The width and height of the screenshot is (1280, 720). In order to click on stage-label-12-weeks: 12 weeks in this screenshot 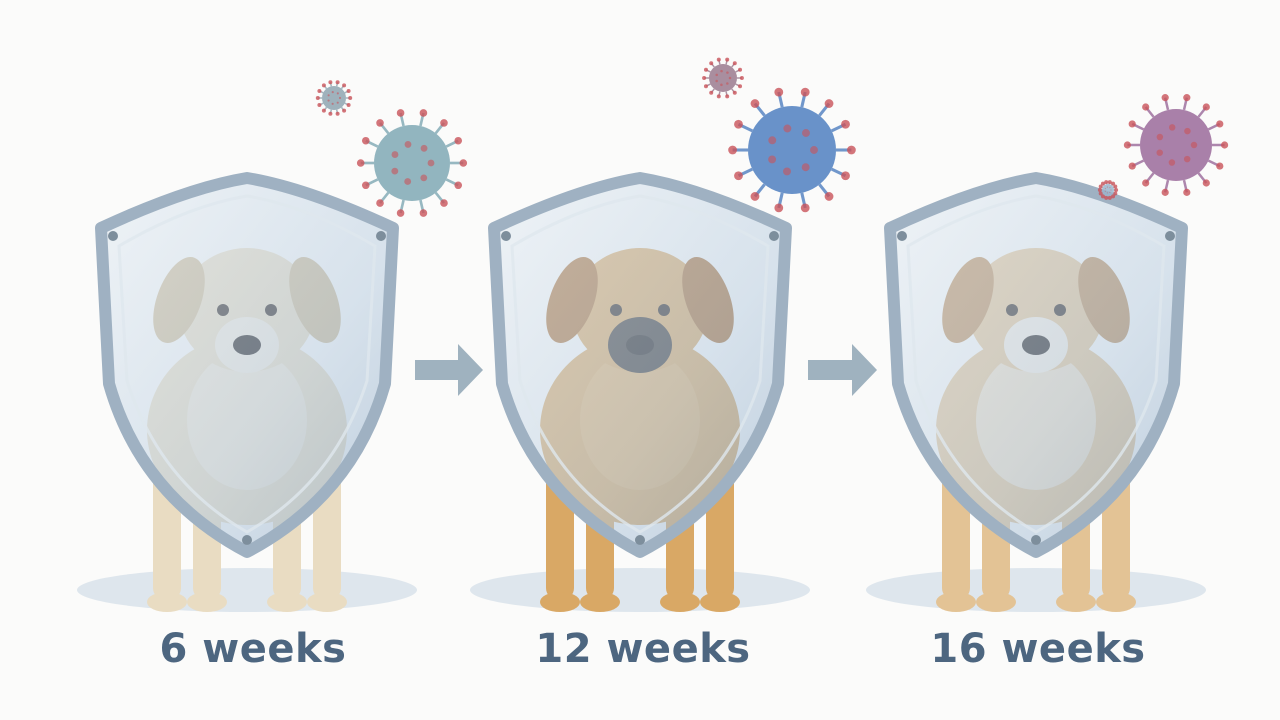, I will do `click(643, 649)`.